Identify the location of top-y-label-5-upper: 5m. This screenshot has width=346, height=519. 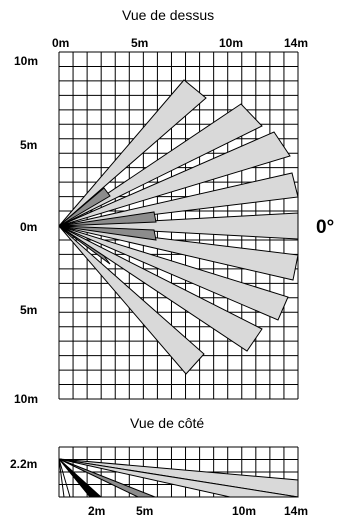
(29, 145).